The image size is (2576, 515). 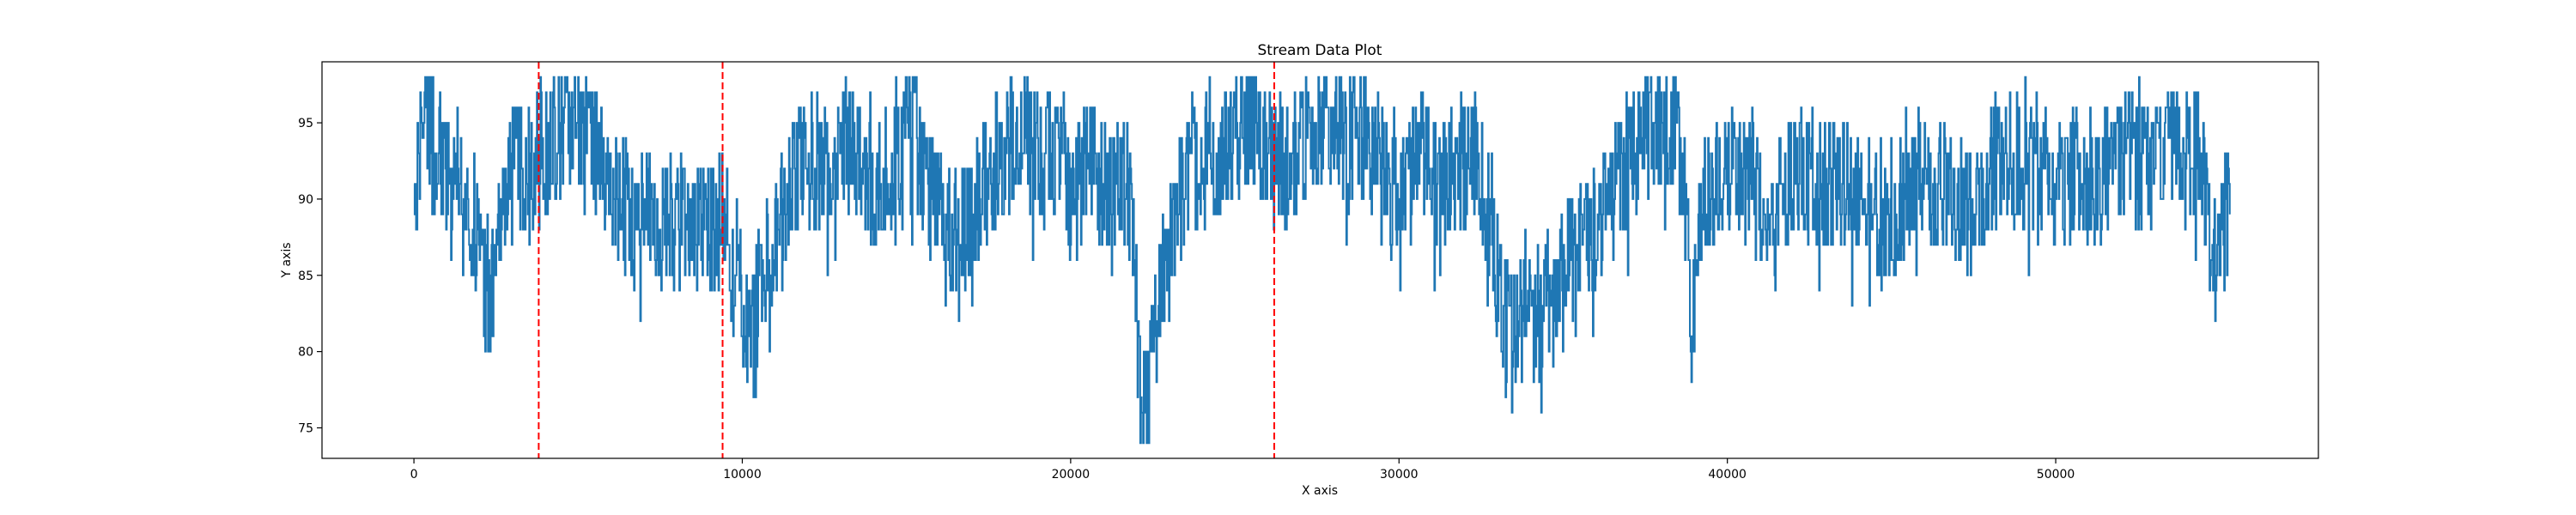 I want to click on y-tick-label: 80, so click(x=305, y=353).